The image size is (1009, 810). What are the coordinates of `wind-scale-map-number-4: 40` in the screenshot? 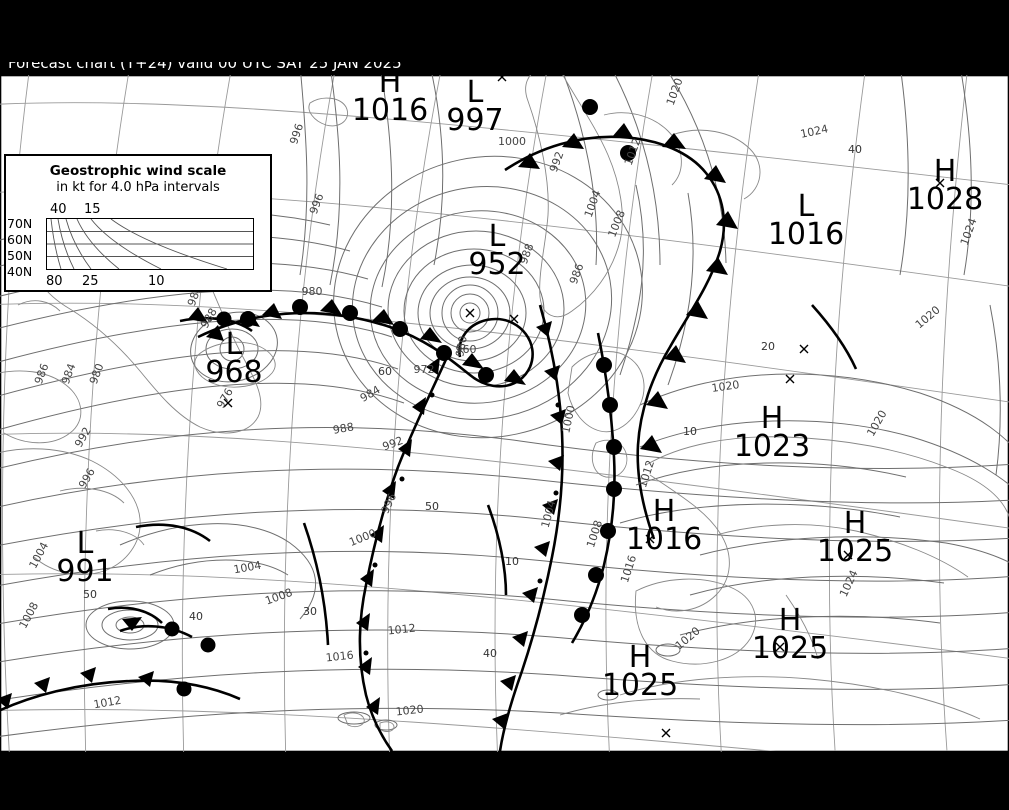 It's located at (196, 616).